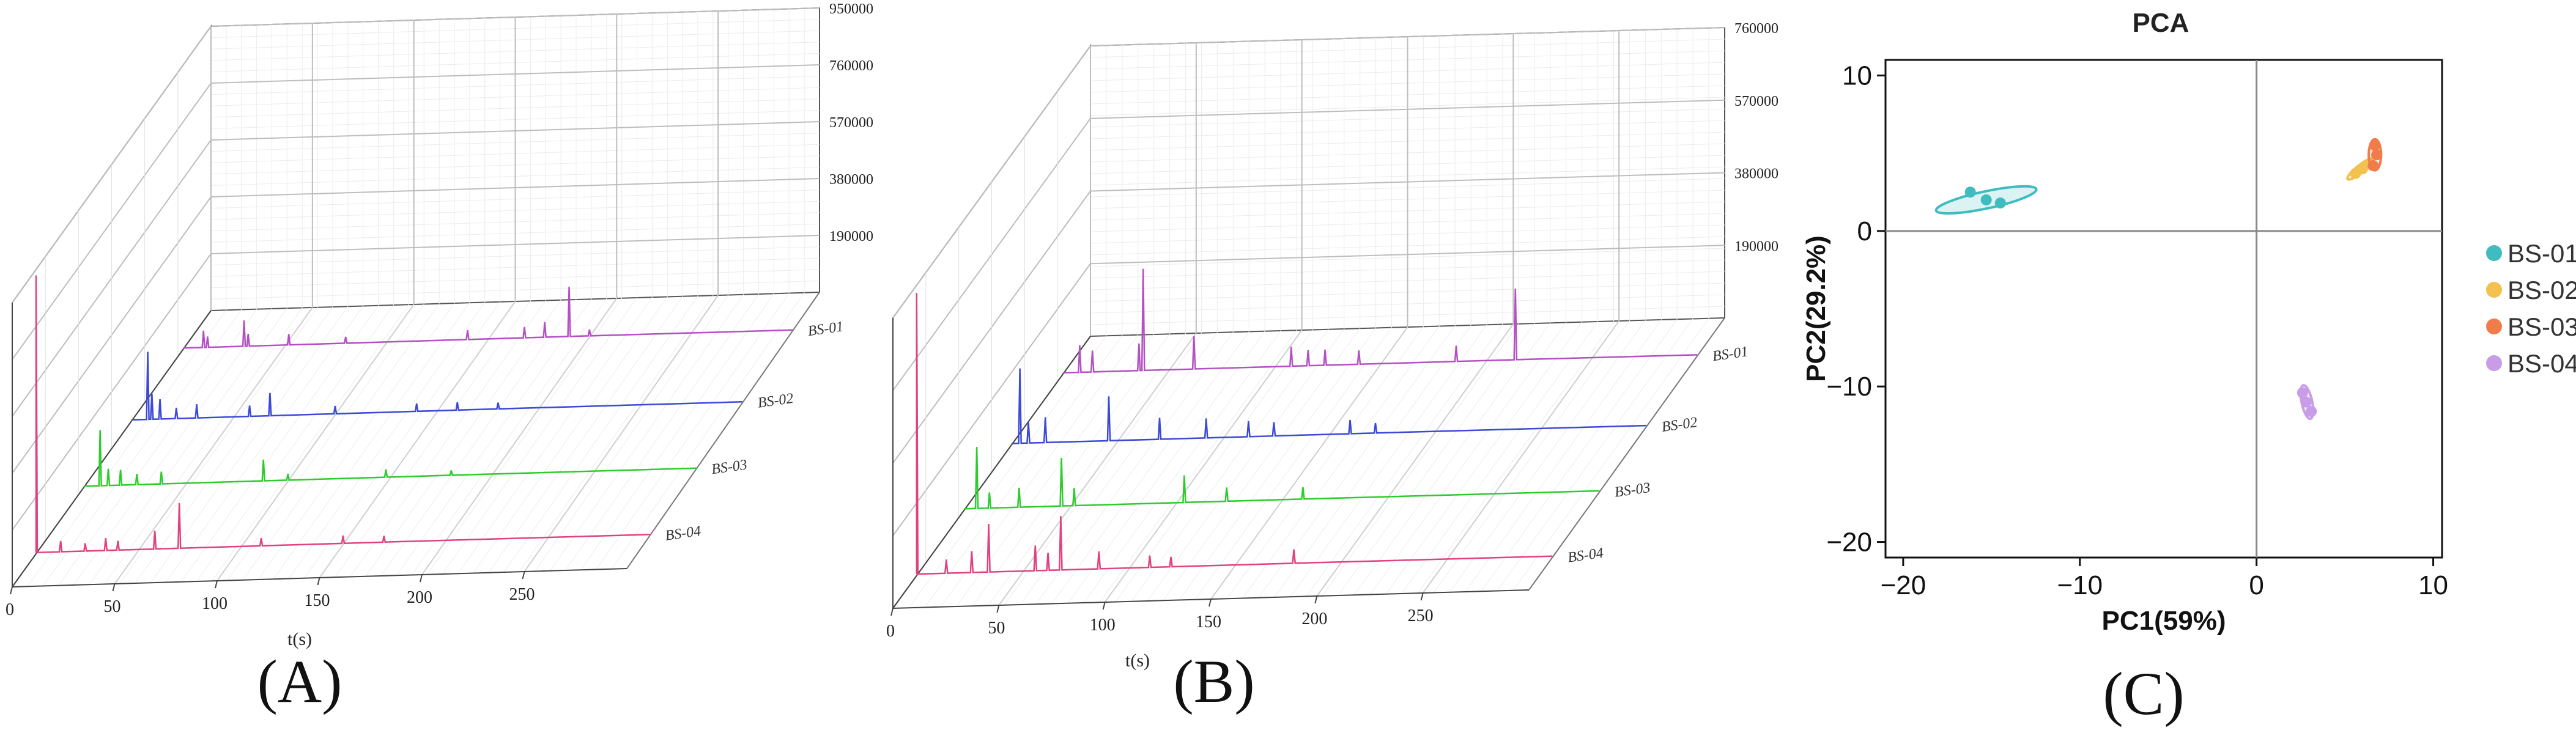  Describe the element at coordinates (851, 9) in the screenshot. I see `z-tick-label: 950000` at that location.